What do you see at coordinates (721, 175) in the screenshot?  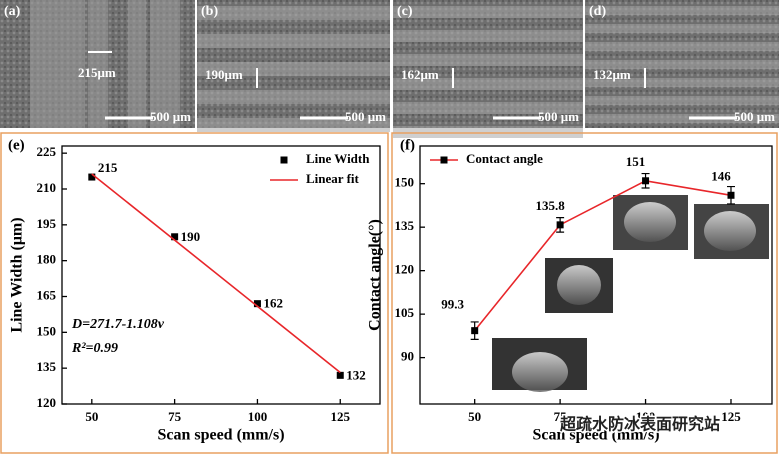 I see `data-label: 146` at bounding box center [721, 175].